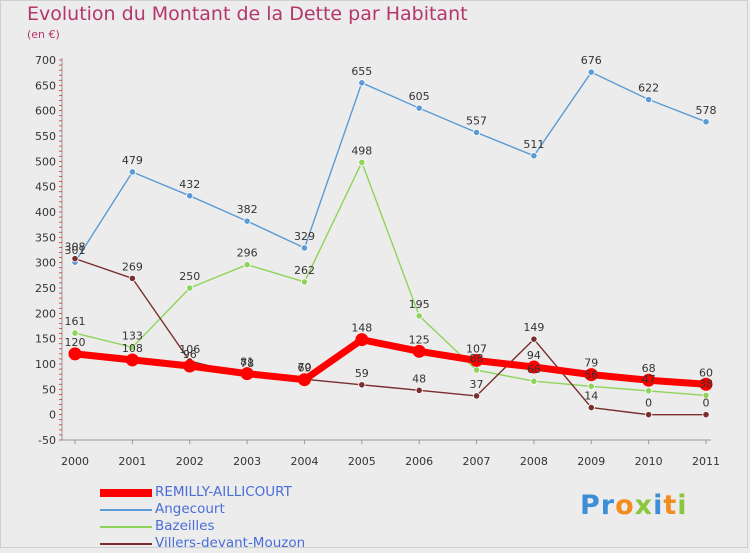  I want to click on y-tick-label: 300, so click(45, 263).